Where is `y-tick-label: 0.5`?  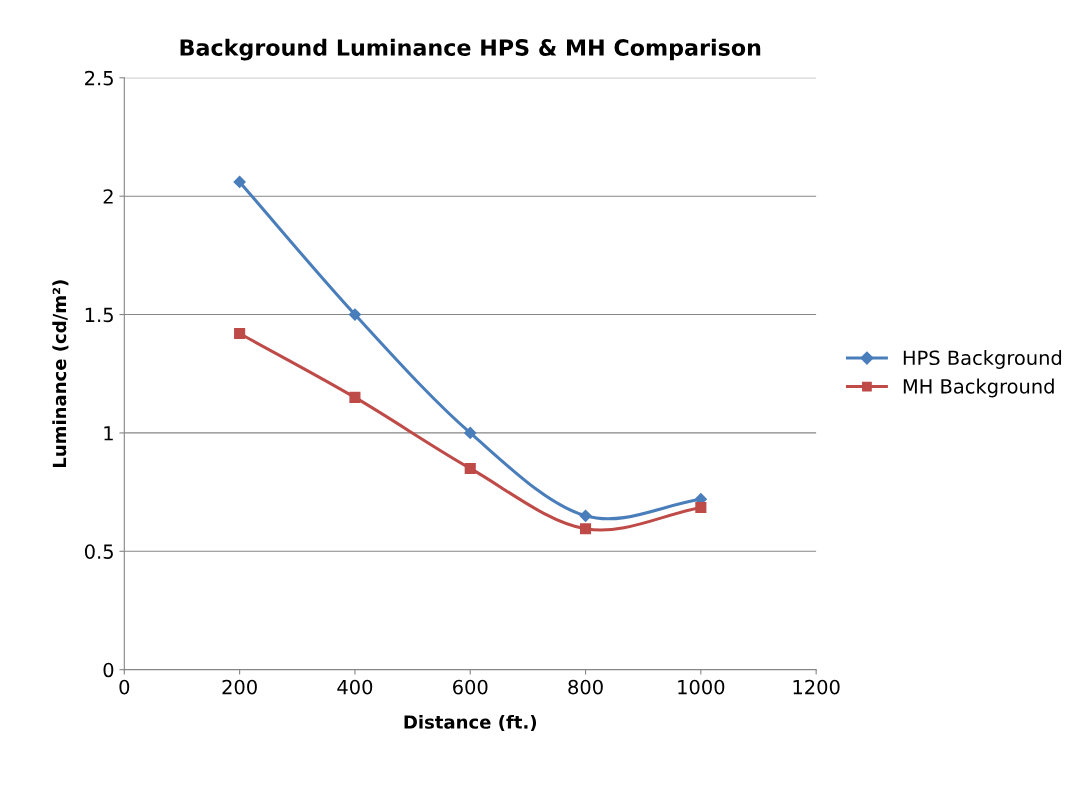
y-tick-label: 0.5 is located at coordinates (98, 551).